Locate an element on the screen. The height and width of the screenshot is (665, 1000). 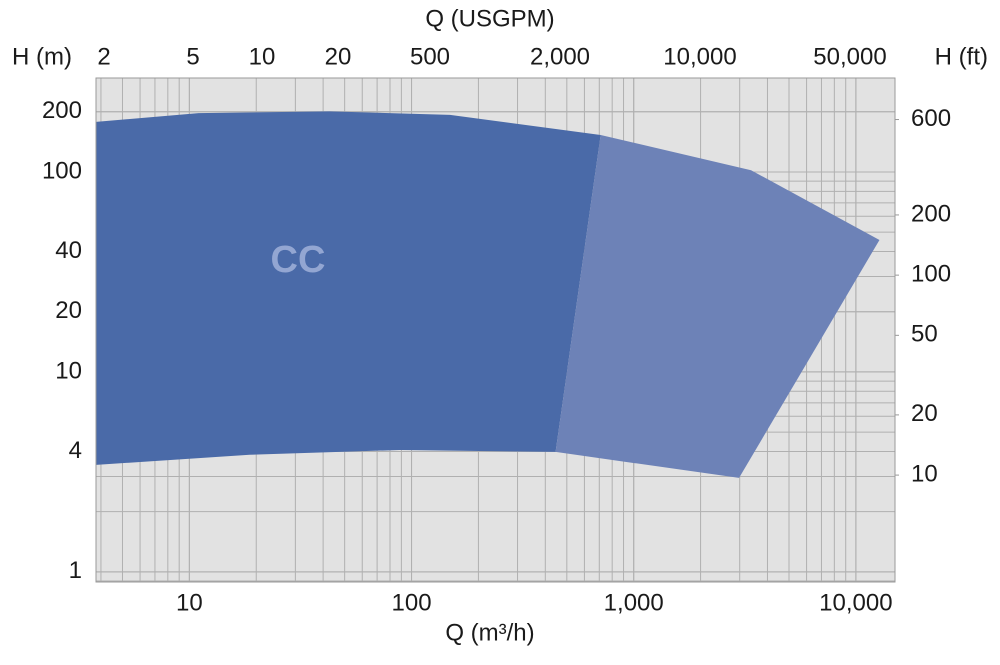
x2-tick-label: 50,000 is located at coordinates (849, 56).